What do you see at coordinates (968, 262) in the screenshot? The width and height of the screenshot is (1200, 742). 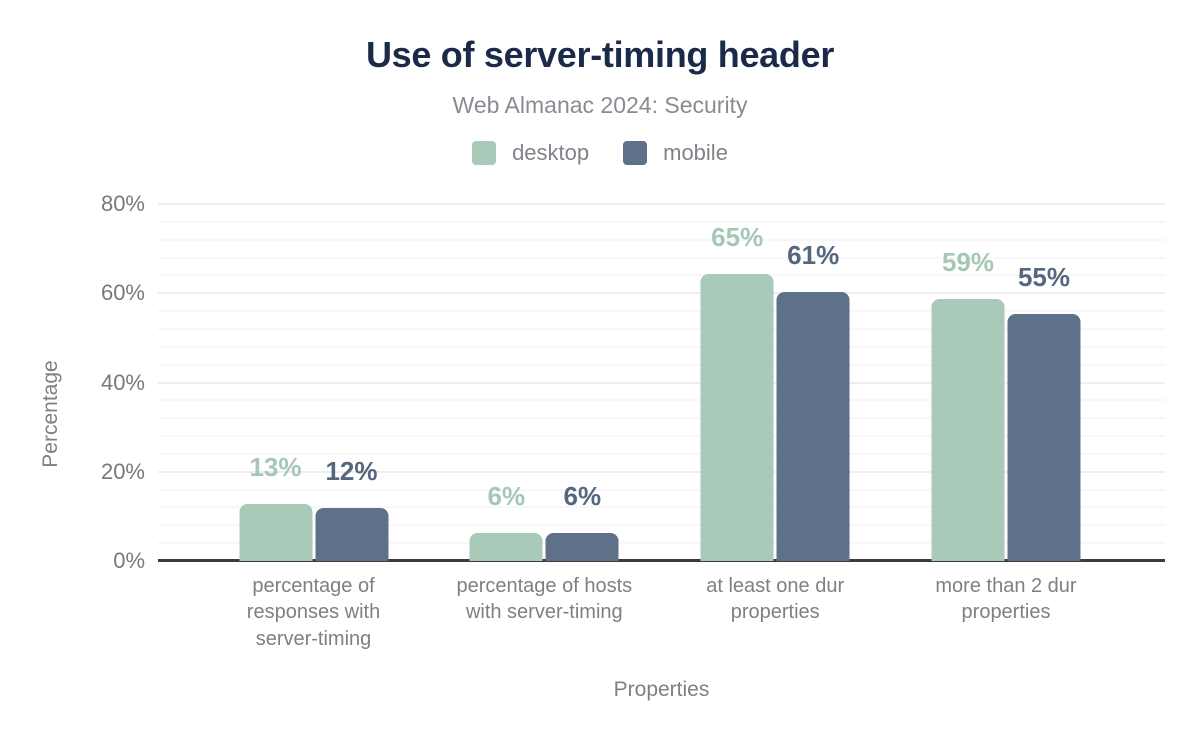 I see `bar-value-label-desktop: 59%` at bounding box center [968, 262].